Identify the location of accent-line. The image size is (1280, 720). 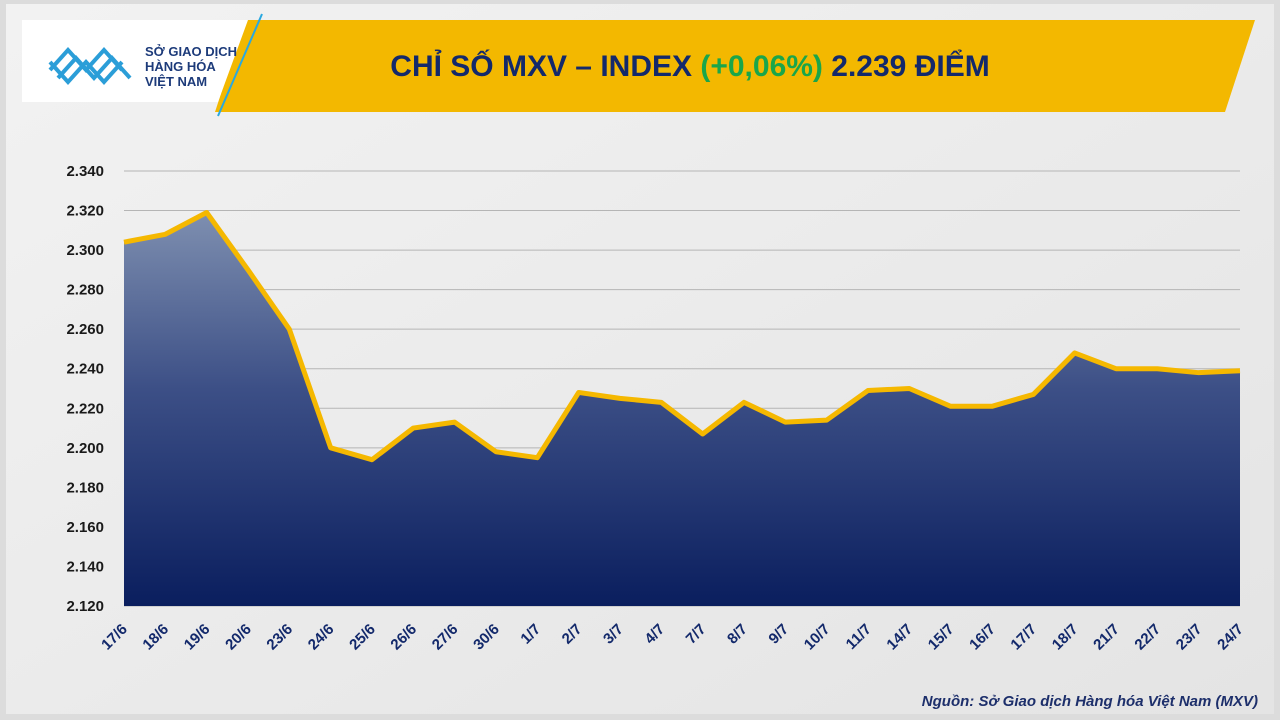
(240, 65).